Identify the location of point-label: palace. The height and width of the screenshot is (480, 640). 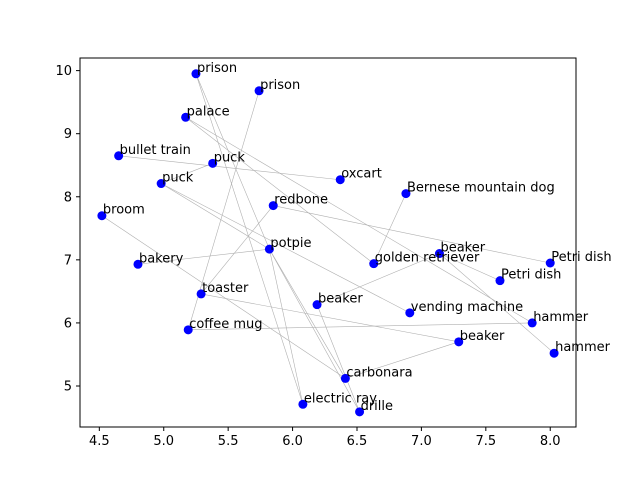
(208, 111).